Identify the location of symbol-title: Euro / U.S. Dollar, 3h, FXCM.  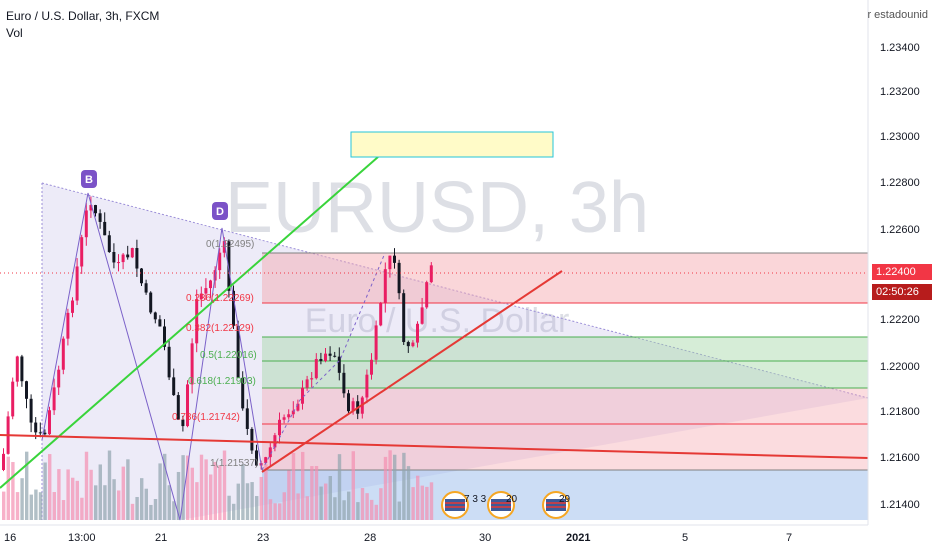
(83, 16).